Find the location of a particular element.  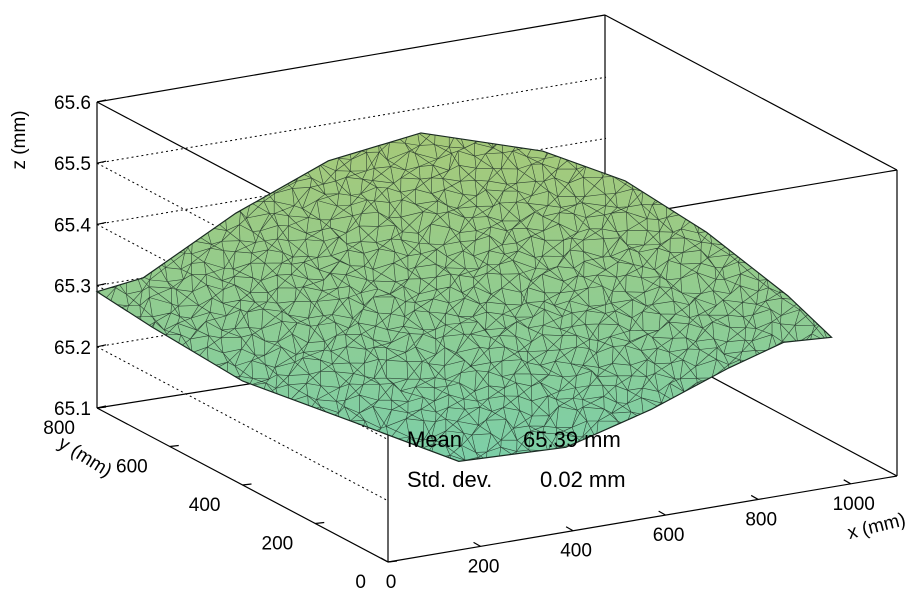

stats-box: Mean 65.39 mm Std. dev. 0.02 mm is located at coordinates (516, 459).